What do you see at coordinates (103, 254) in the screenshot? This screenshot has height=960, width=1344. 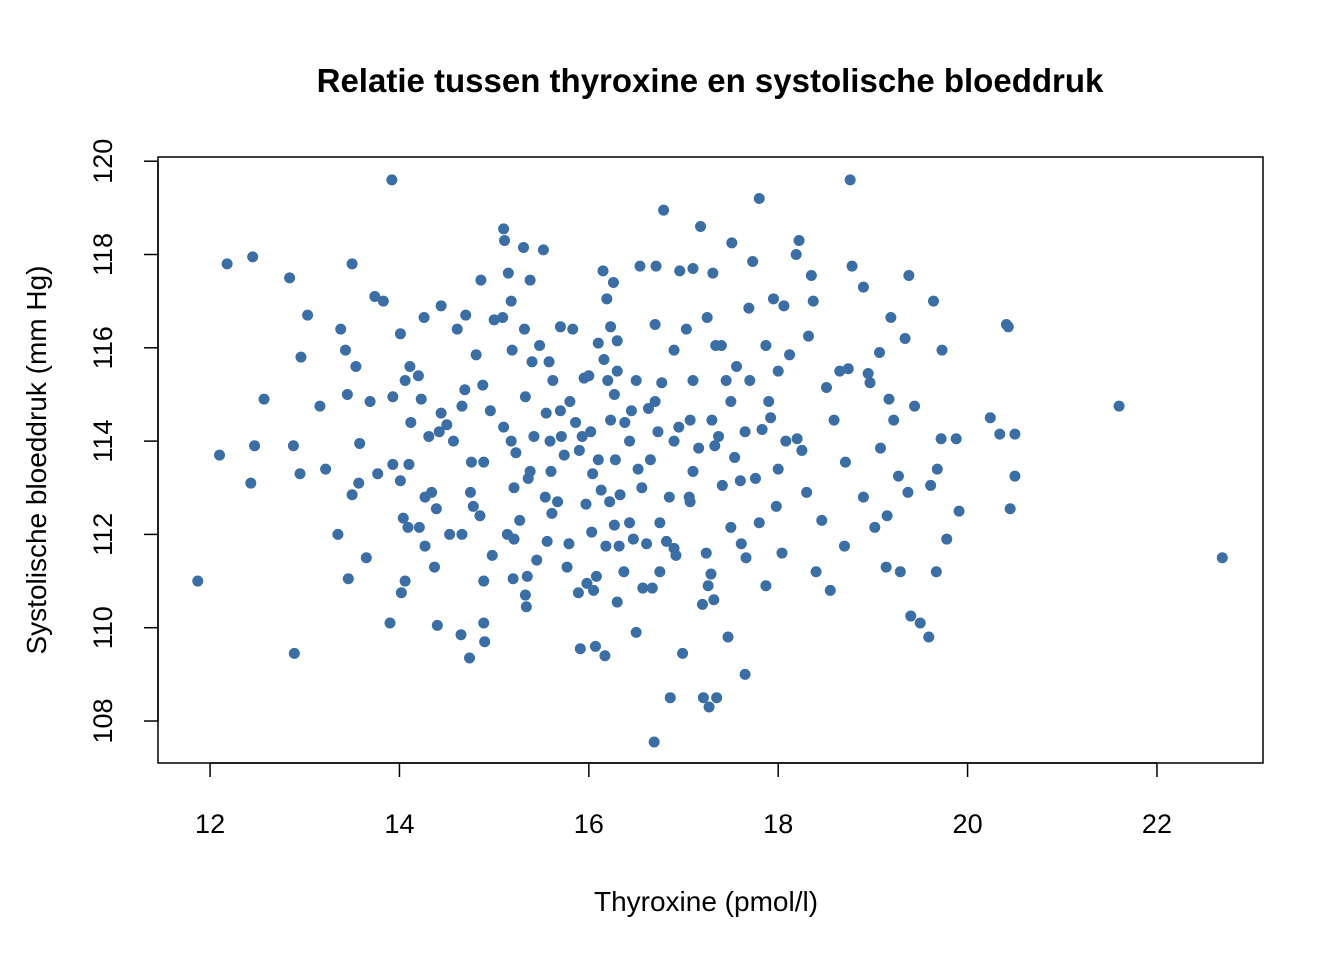 I see `y-tick-label: 118` at bounding box center [103, 254].